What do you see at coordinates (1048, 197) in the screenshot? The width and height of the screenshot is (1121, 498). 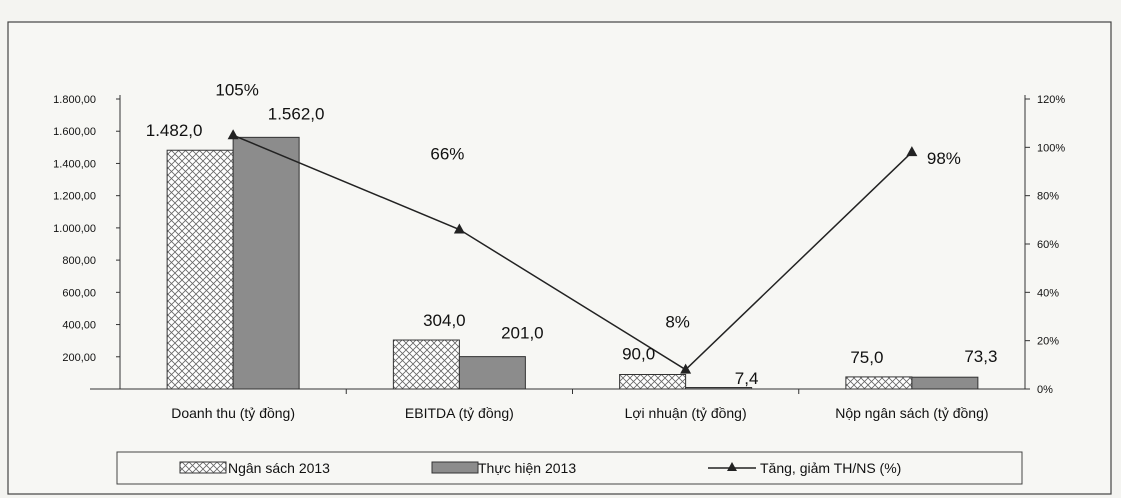 I see `y-right-tick-label-4: 80%` at bounding box center [1048, 197].